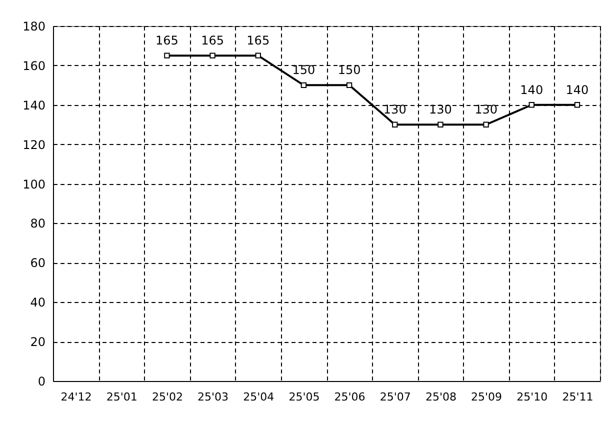 This screenshot has height=424, width=615. I want to click on x-tick-label: 25'05, so click(304, 397).